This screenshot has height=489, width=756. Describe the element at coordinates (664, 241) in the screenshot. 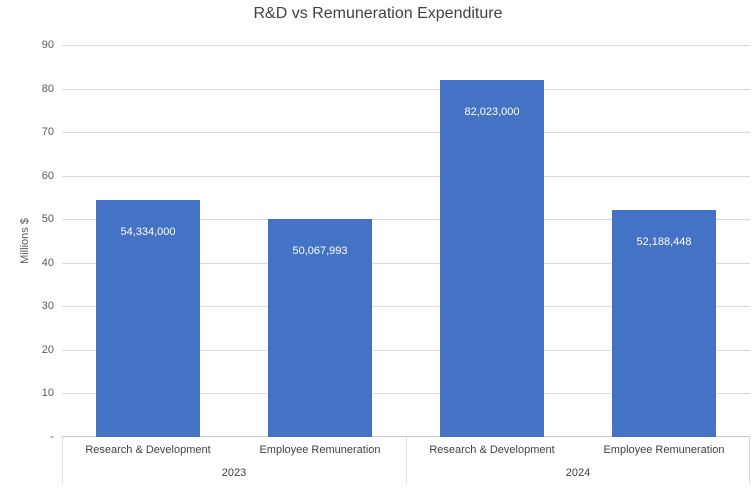

I see `bar-data-label: 52,188,448` at that location.